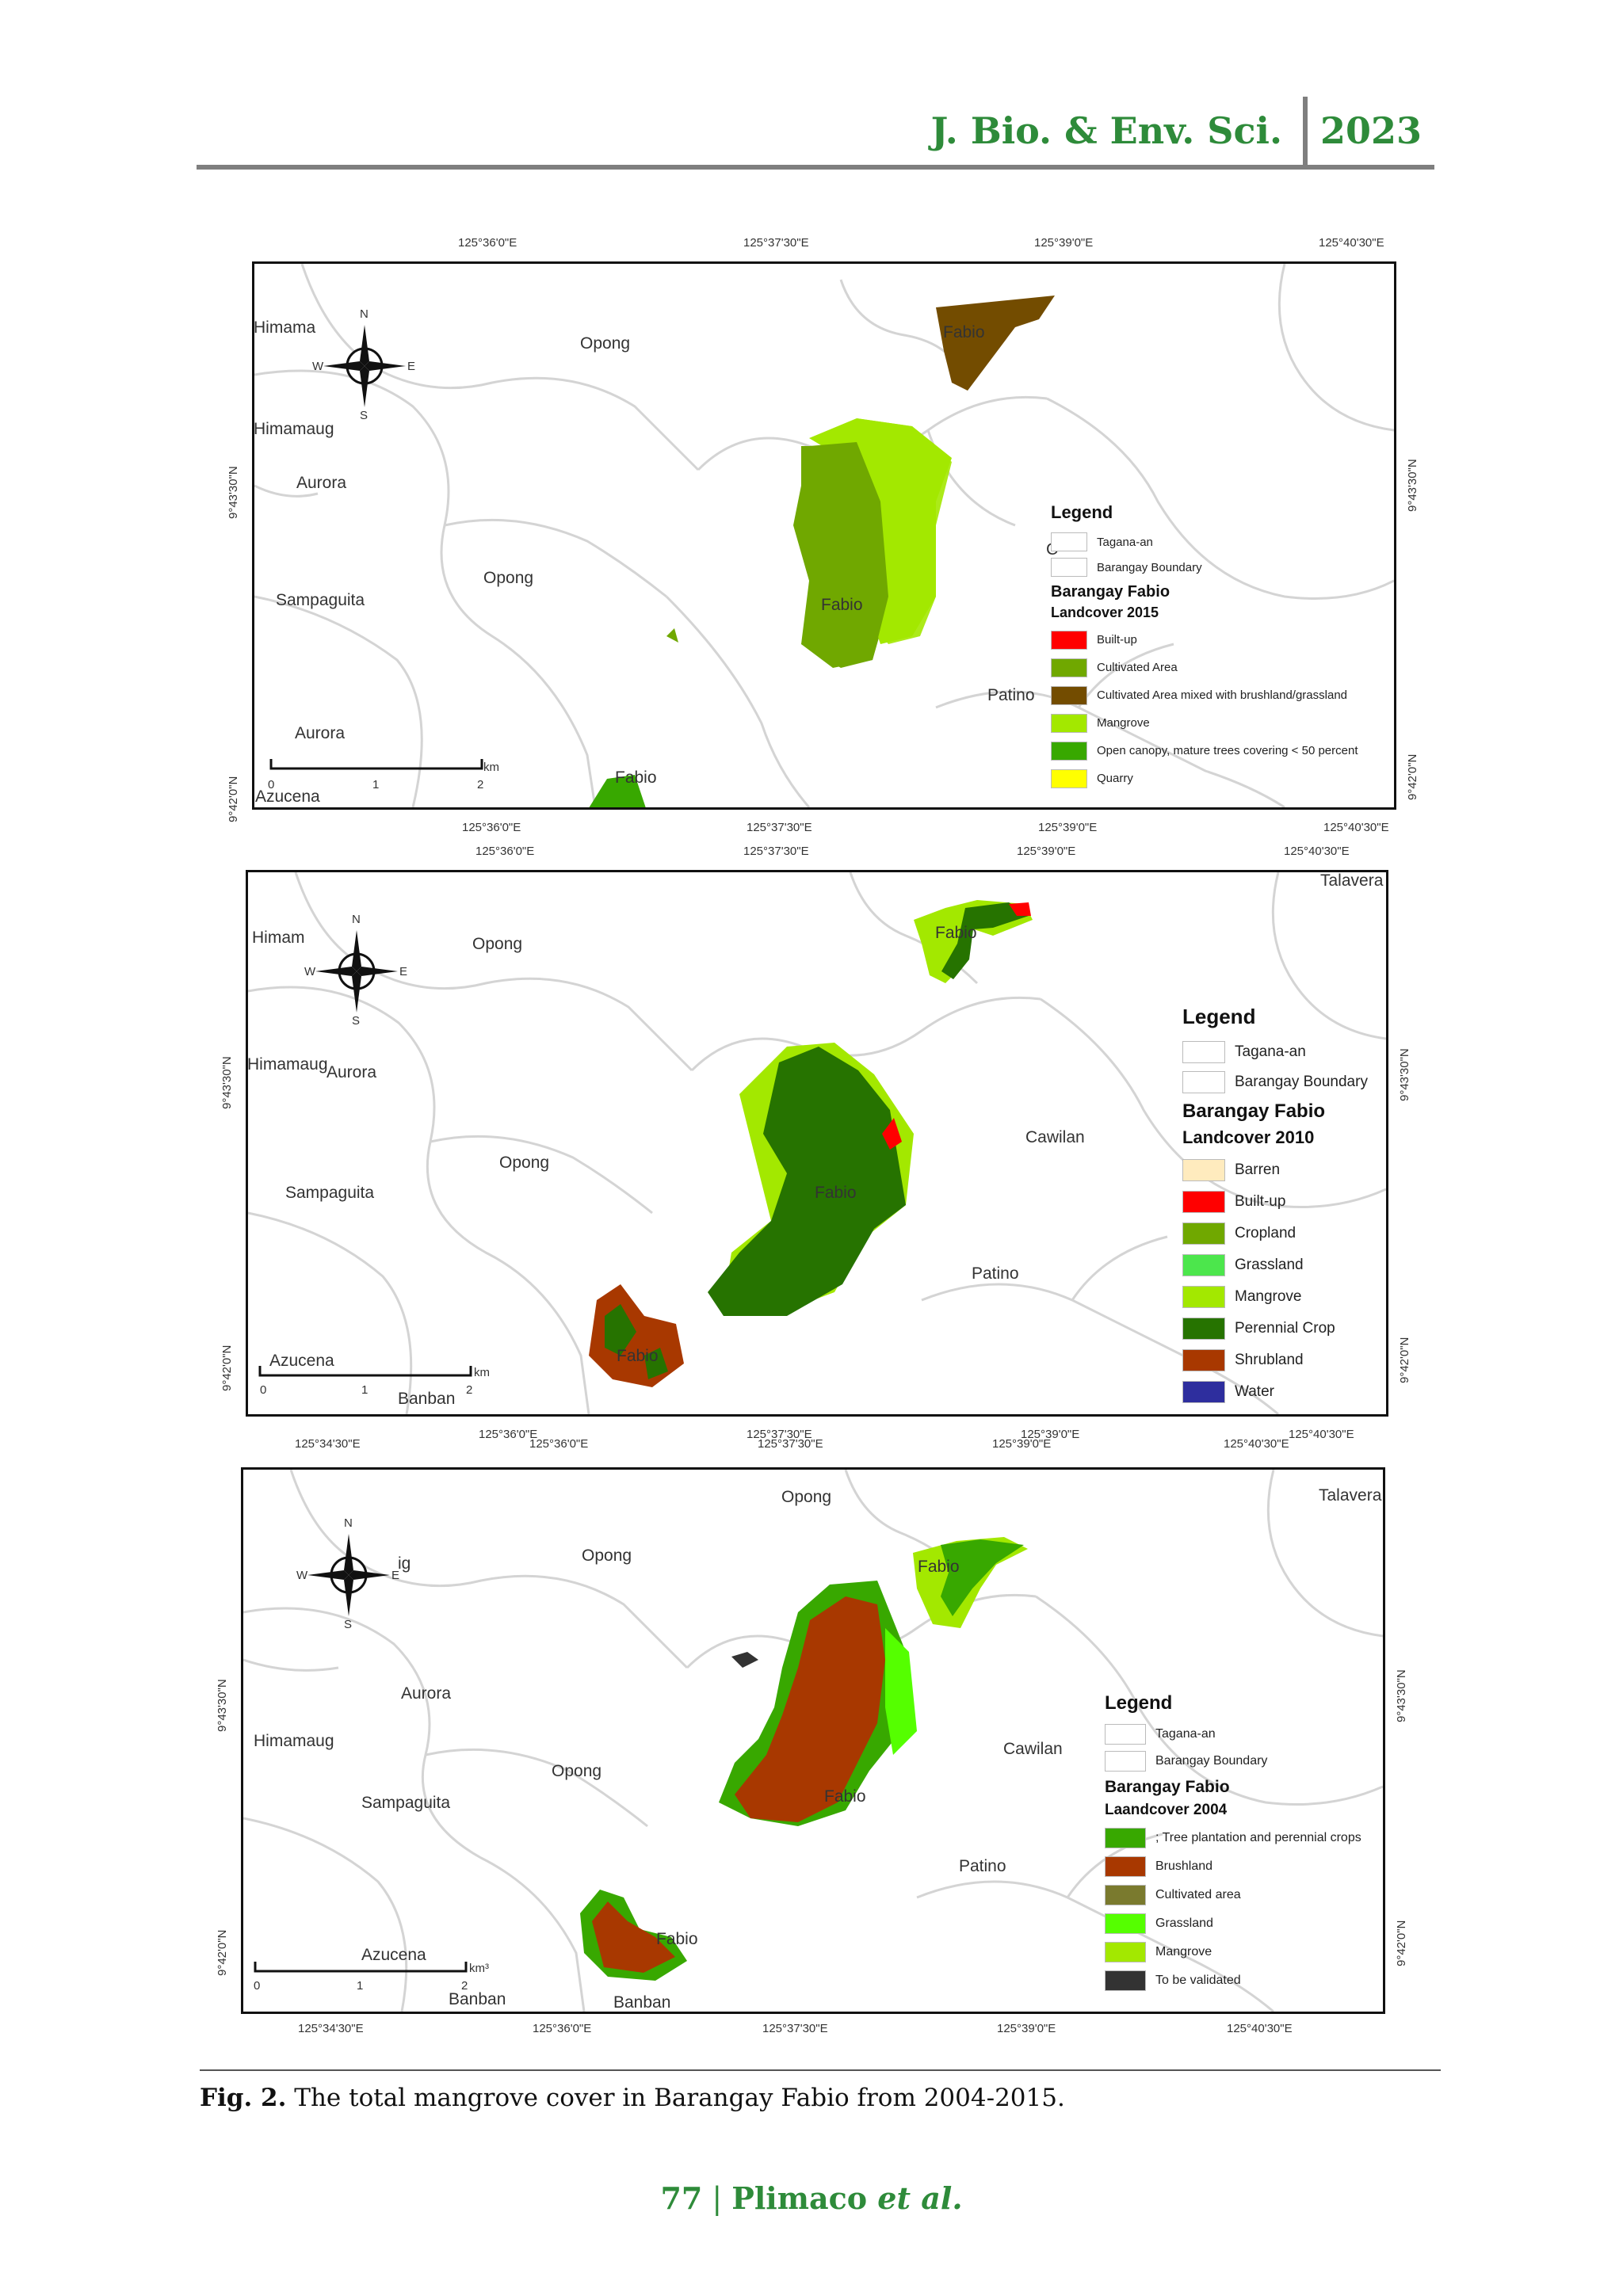  I want to click on legend-item: Cultivated area, so click(1241, 1895).